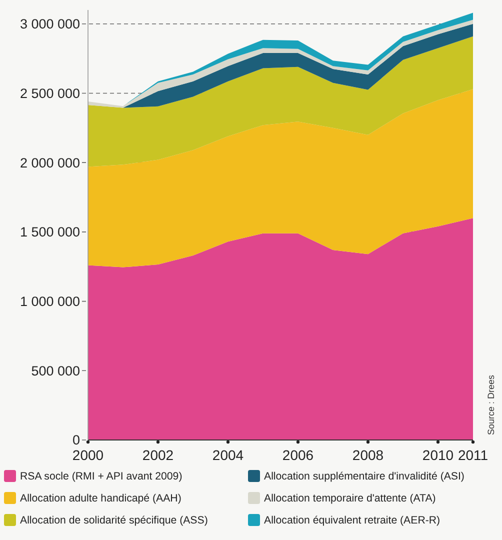 The height and width of the screenshot is (540, 502). Describe the element at coordinates (158, 455) in the screenshot. I see `x-tick-label: 2002` at that location.